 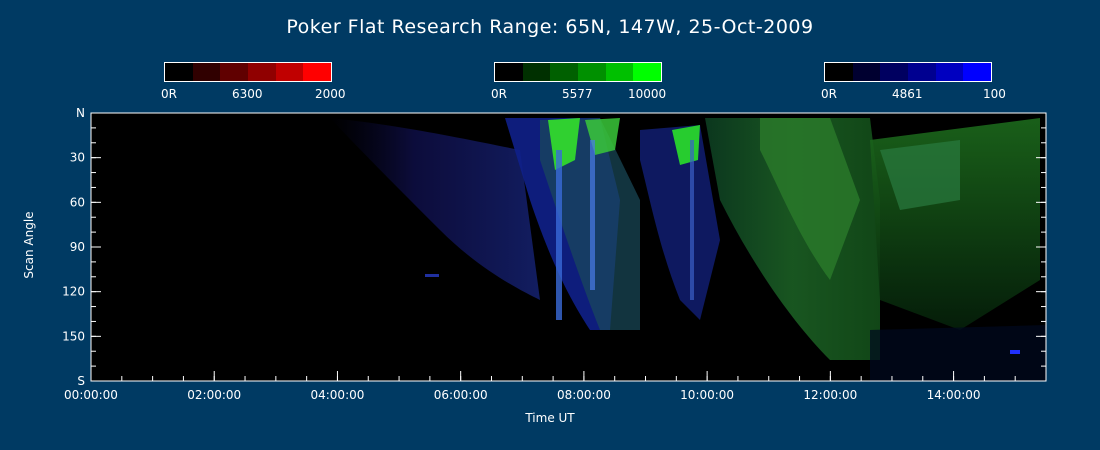 What do you see at coordinates (954, 395) in the screenshot?
I see `x-tick-label: 14:00:00` at bounding box center [954, 395].